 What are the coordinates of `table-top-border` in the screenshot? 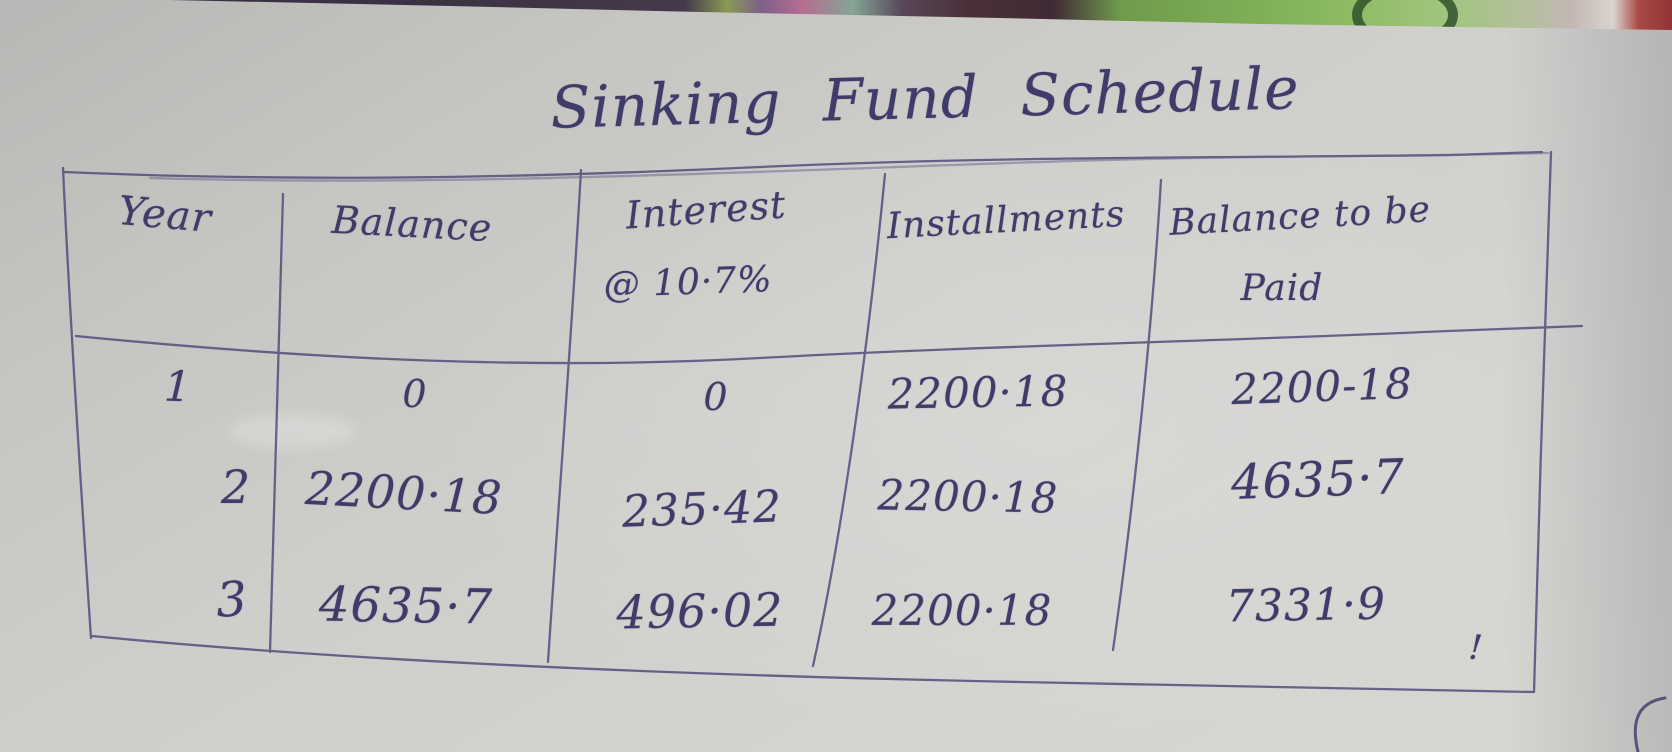 It's located at (803, 164).